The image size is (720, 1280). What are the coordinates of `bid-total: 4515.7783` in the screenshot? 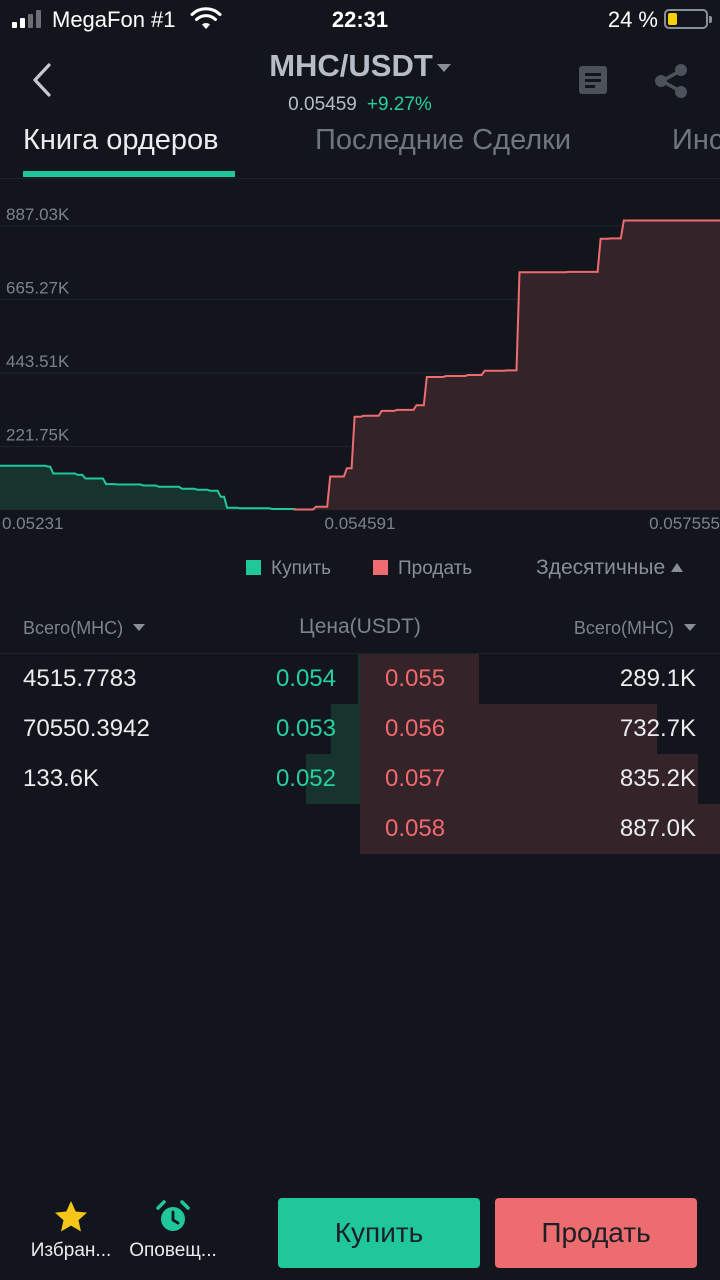 It's located at (80, 678).